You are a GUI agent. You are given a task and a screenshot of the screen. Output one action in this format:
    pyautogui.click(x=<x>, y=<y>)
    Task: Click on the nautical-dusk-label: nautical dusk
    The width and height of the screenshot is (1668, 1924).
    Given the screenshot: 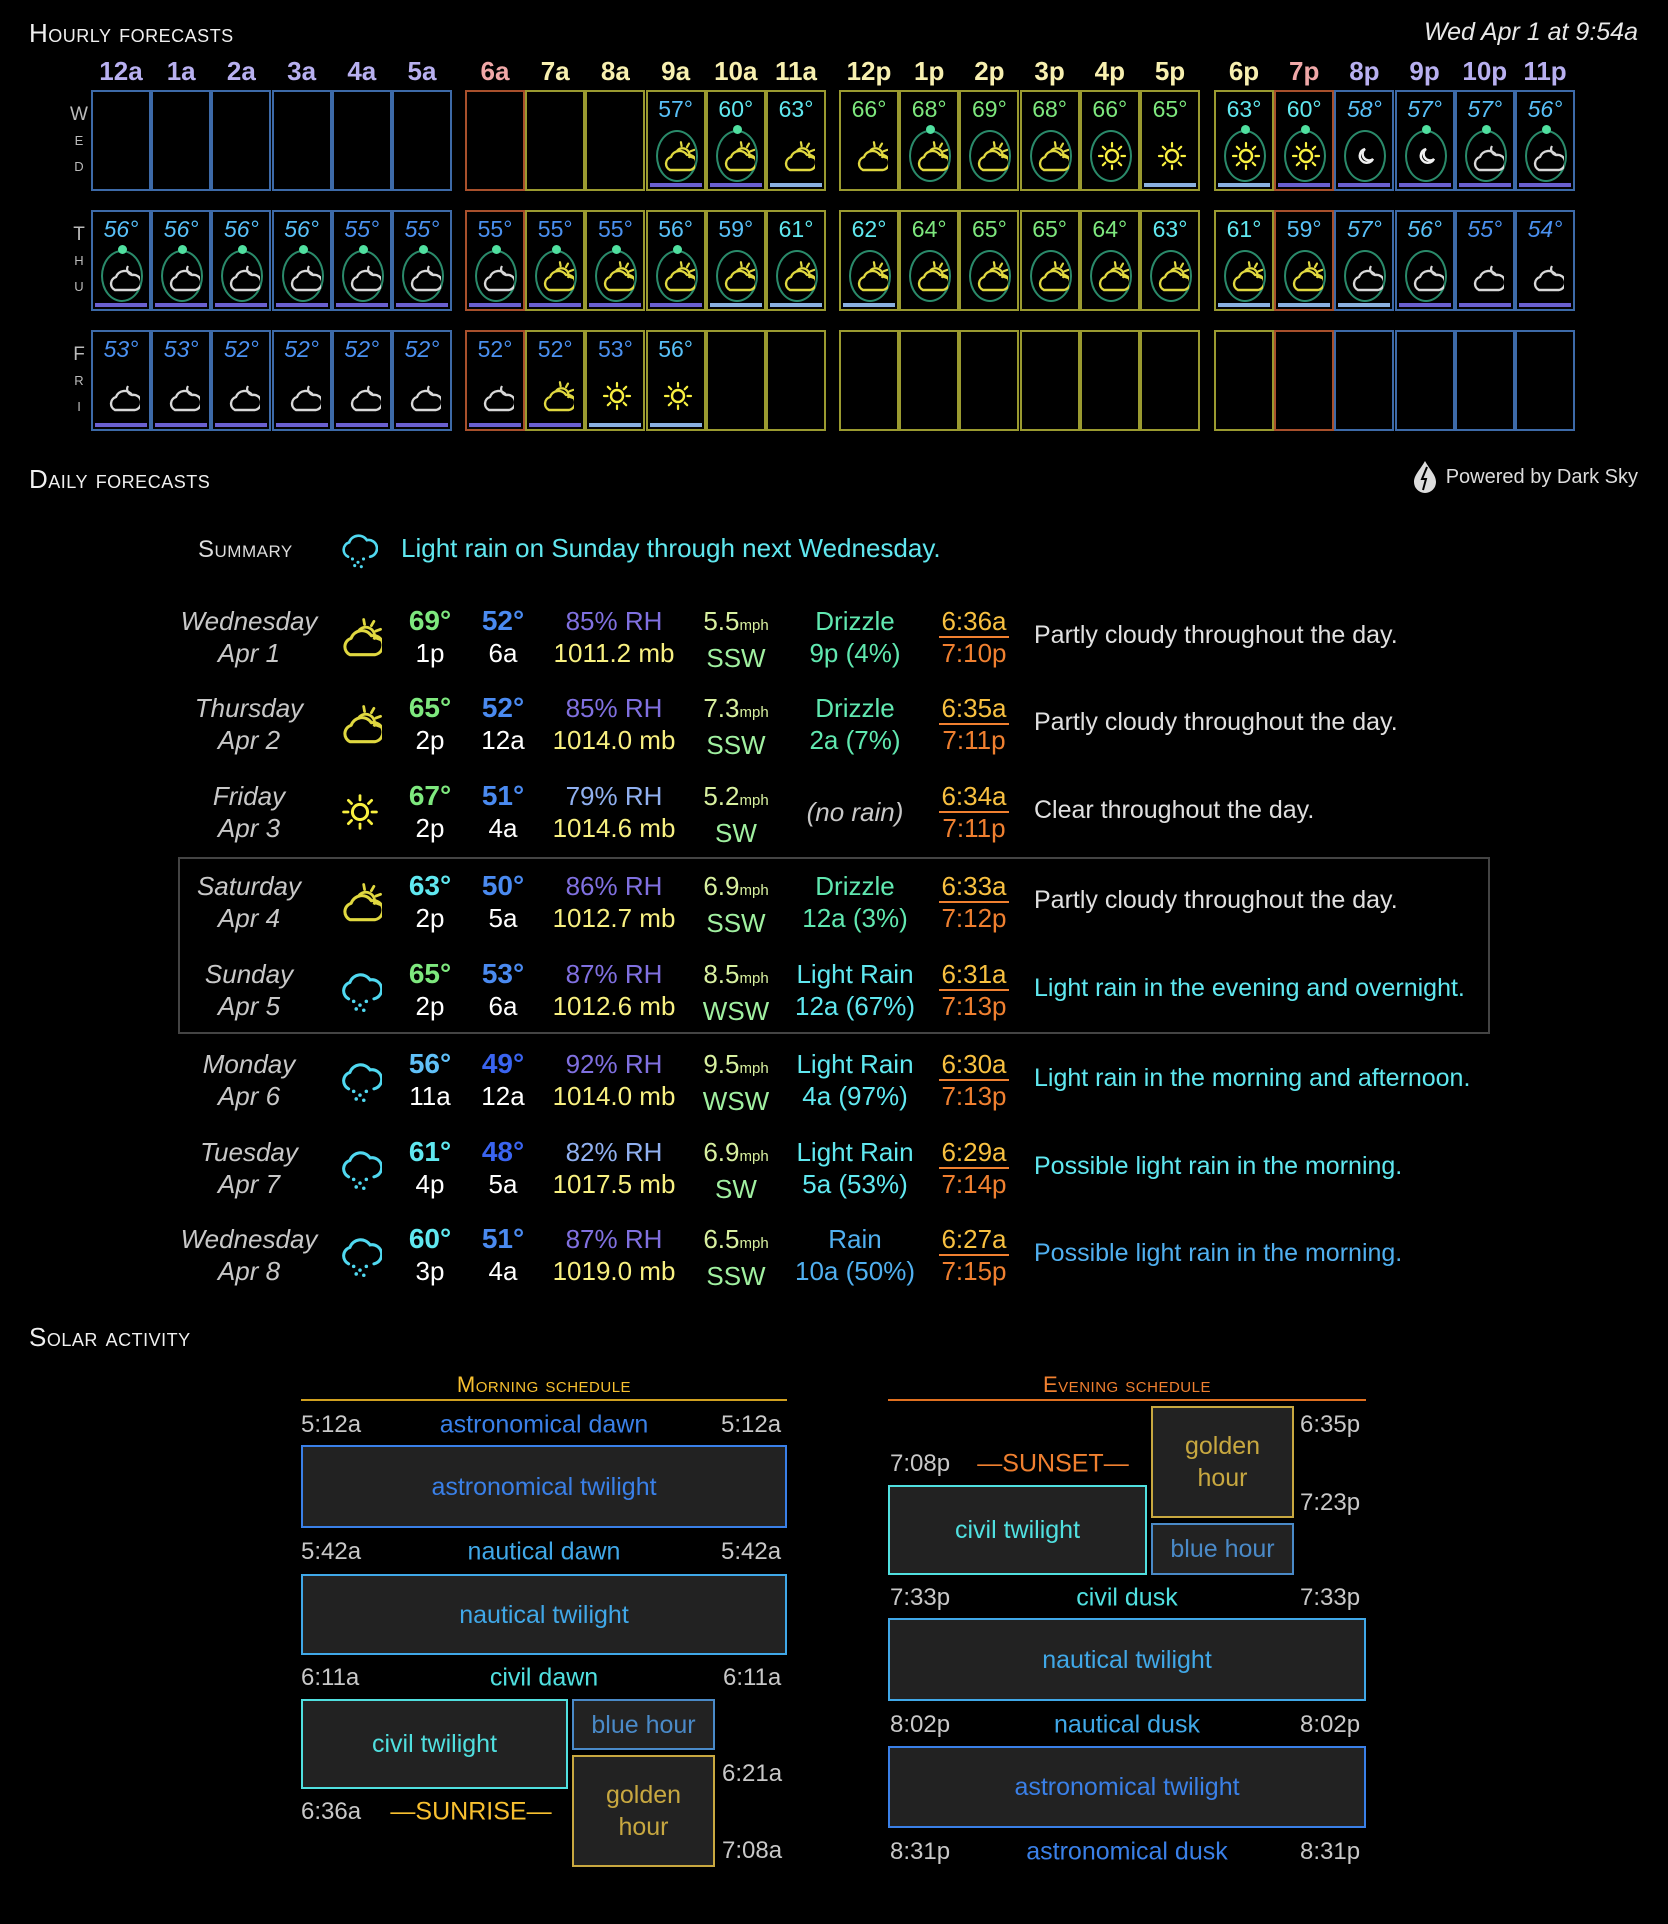 What is the action you would take?
    pyautogui.click(x=1127, y=1724)
    